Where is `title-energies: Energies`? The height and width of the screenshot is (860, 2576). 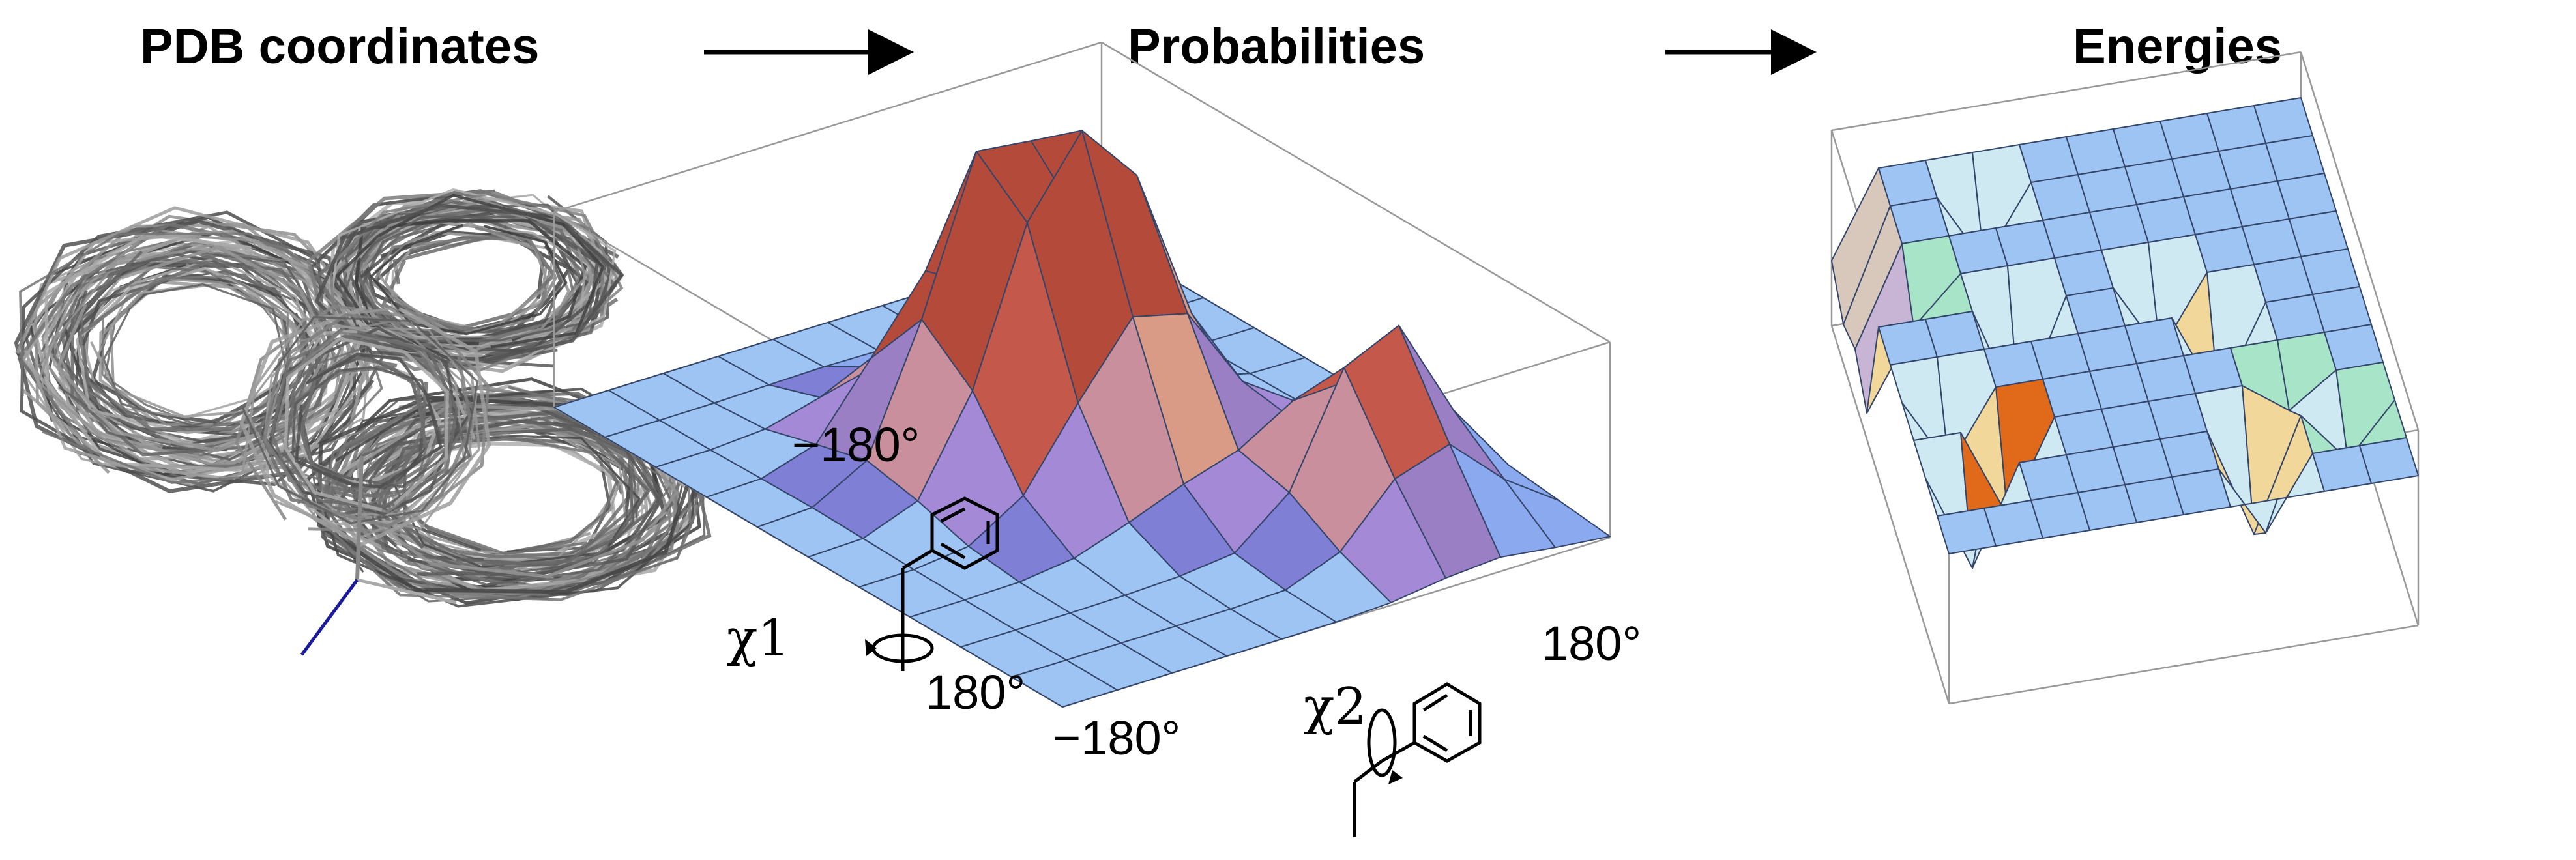 title-energies: Energies is located at coordinates (2178, 46).